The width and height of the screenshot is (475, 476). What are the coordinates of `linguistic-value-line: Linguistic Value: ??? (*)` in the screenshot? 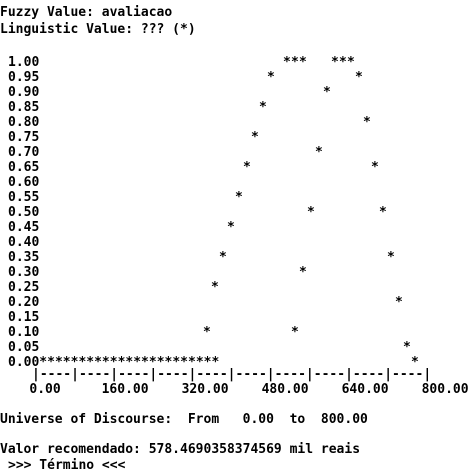 It's located at (98, 29).